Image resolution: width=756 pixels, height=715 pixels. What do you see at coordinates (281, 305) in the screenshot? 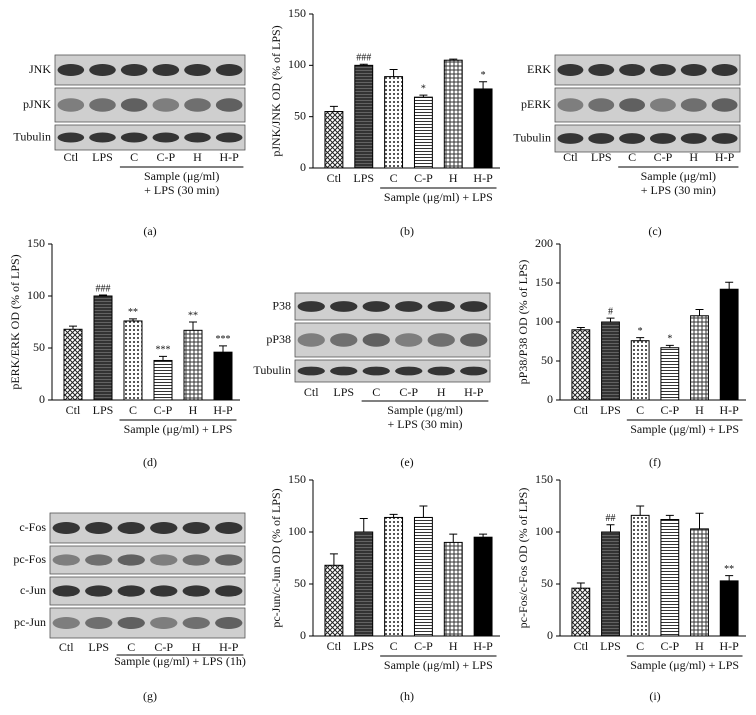
I see `row-label: P38` at bounding box center [281, 305].